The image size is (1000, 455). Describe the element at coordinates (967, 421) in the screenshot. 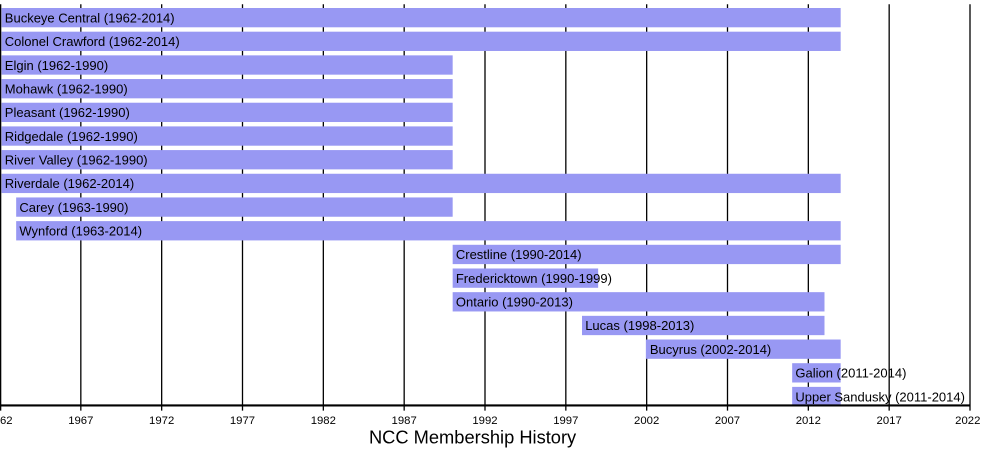

I see `svg-text: 2022` at that location.